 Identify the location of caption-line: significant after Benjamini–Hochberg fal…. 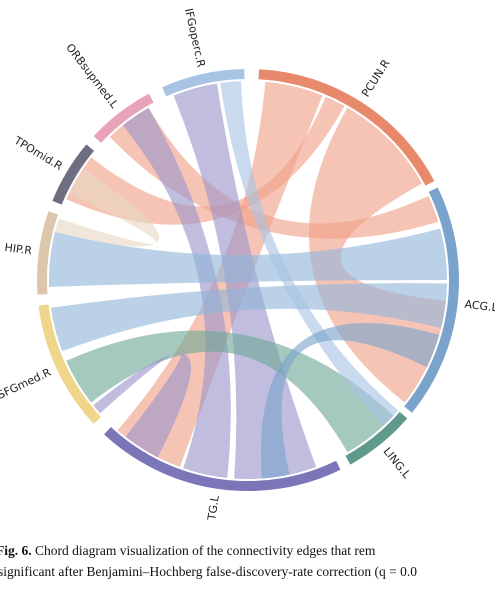
(208, 572).